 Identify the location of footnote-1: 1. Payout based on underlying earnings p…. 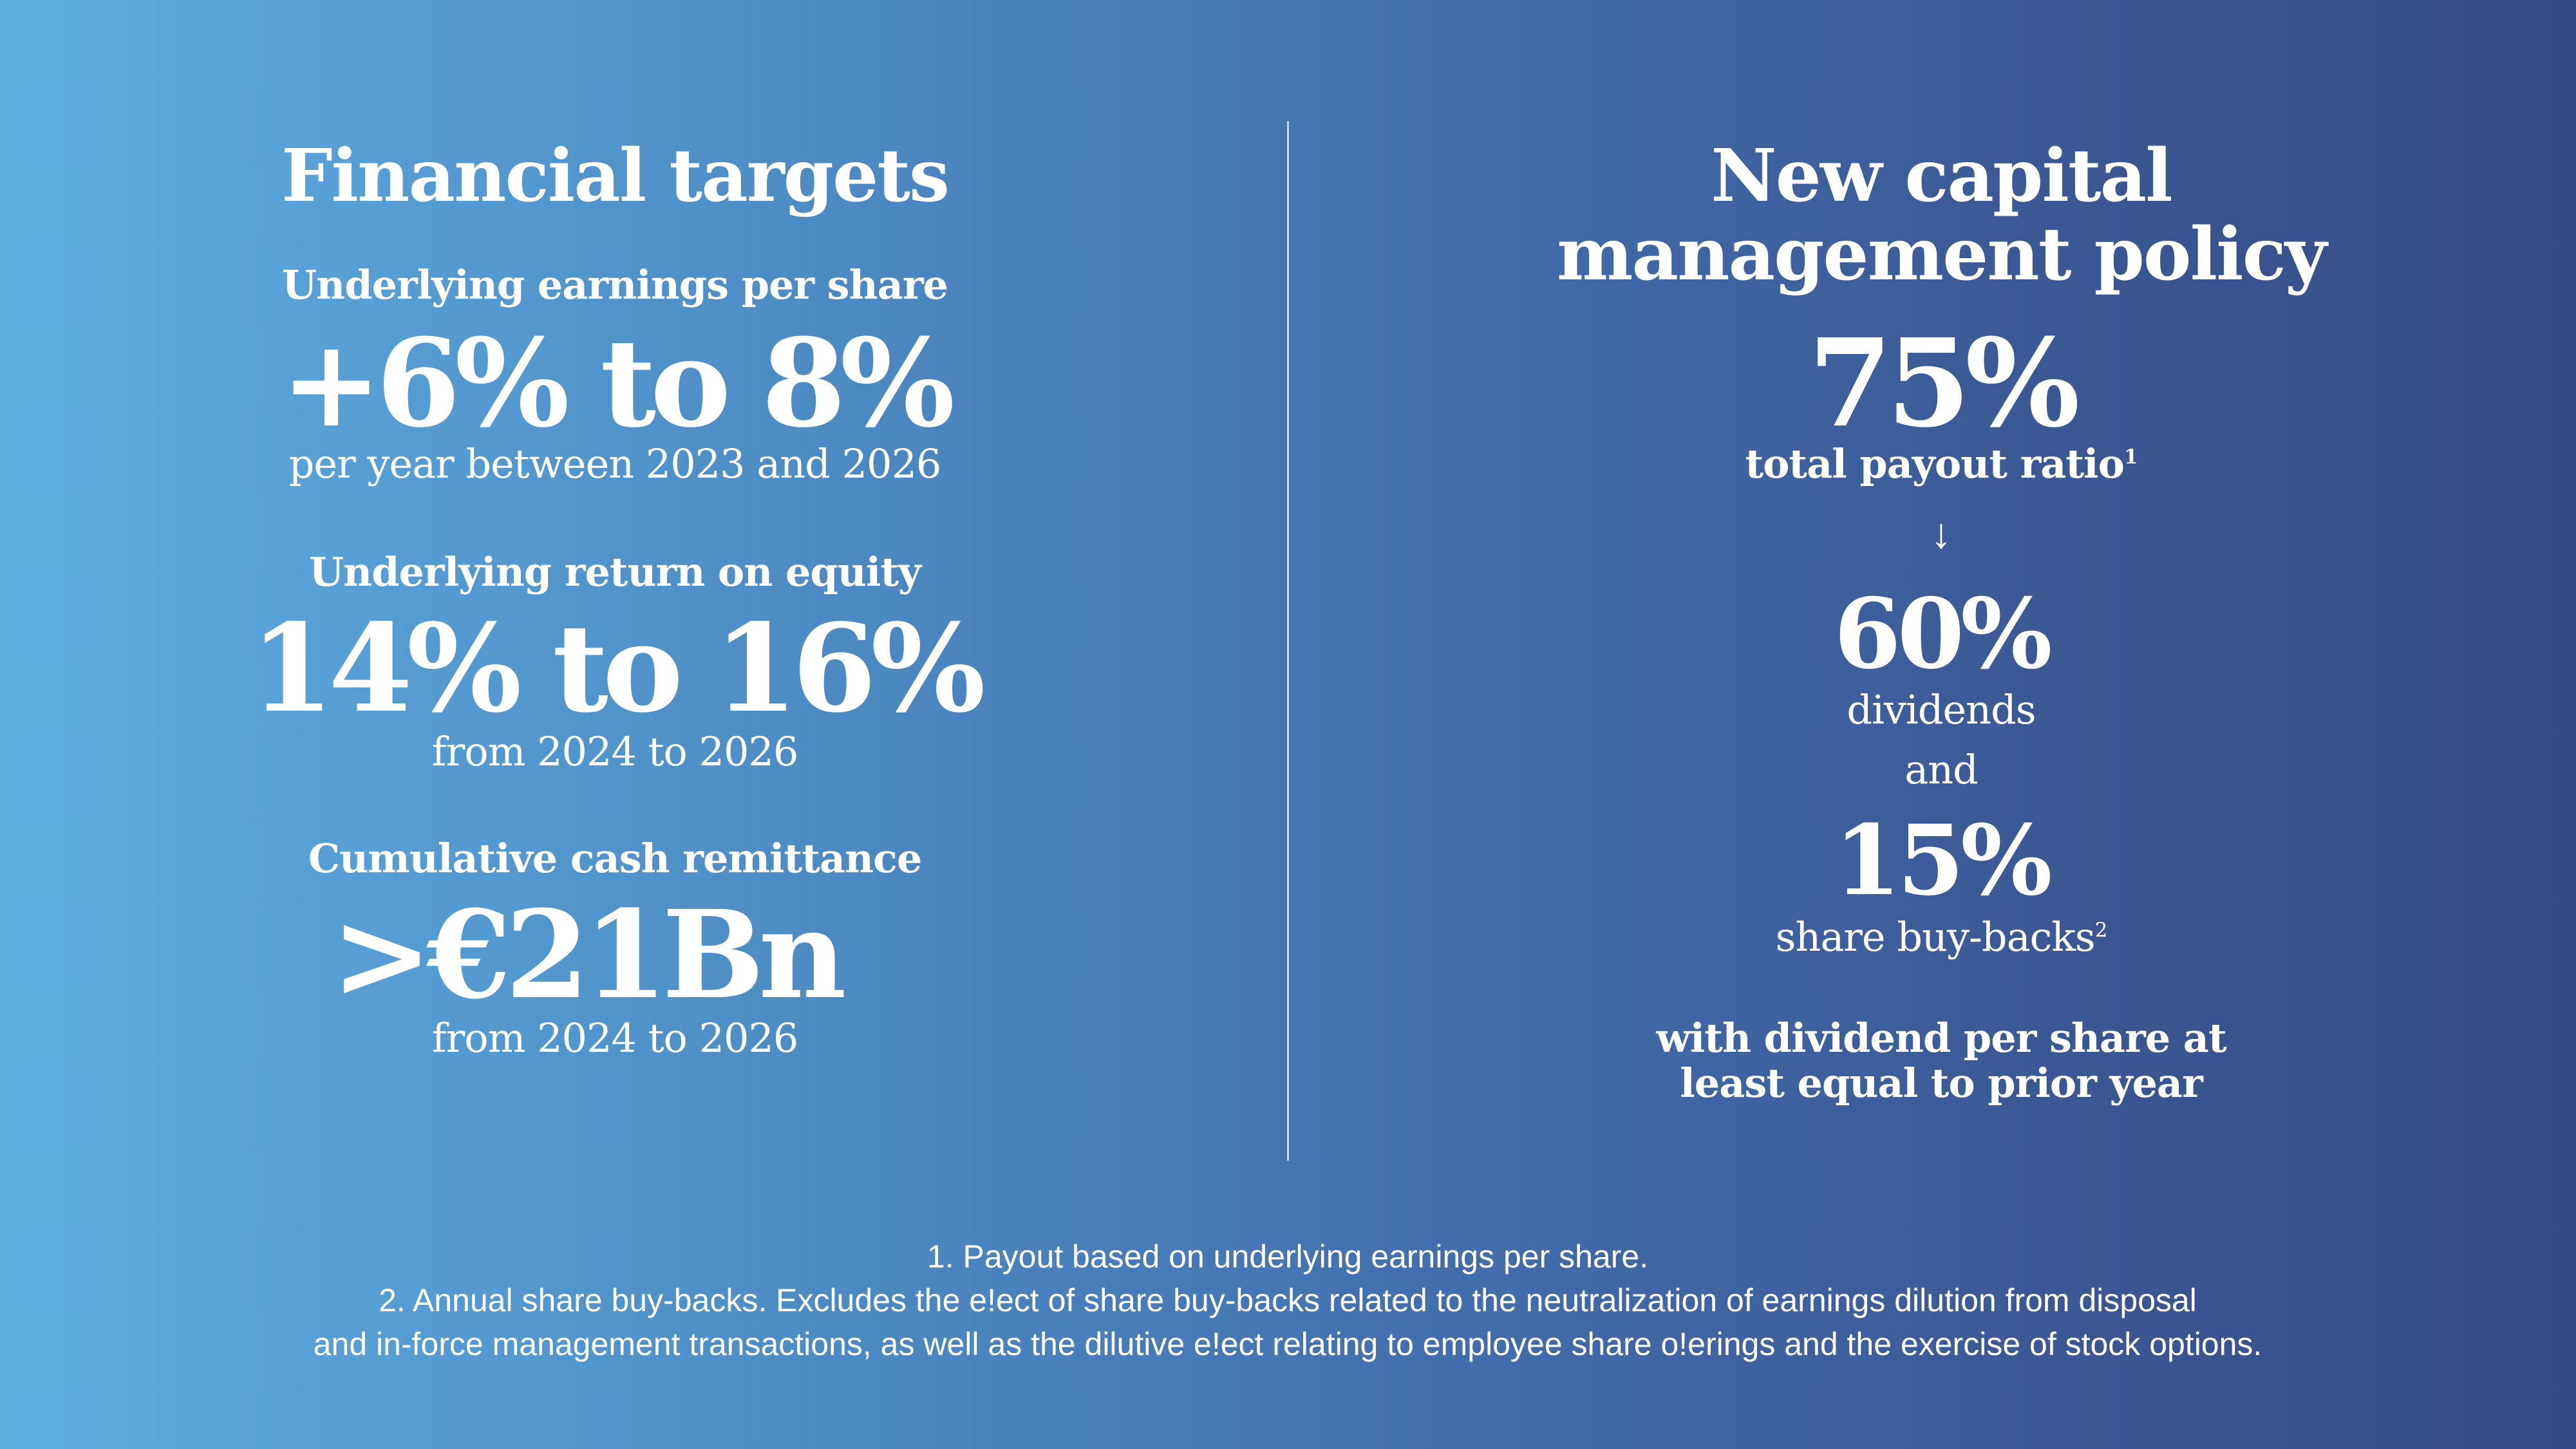
(1287, 1257).